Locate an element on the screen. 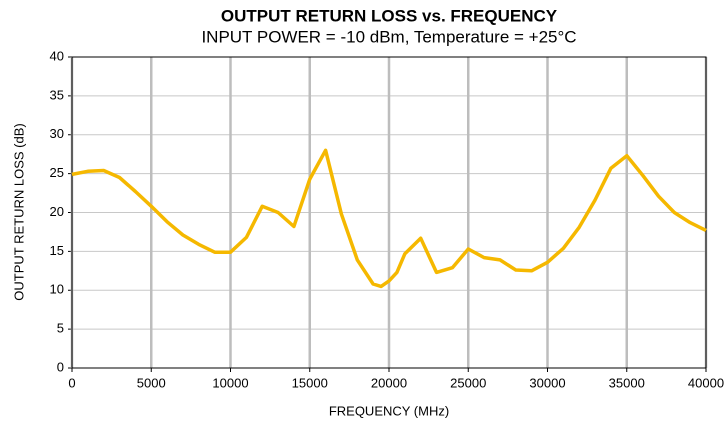  x-tick-label: 10000 is located at coordinates (230, 382).